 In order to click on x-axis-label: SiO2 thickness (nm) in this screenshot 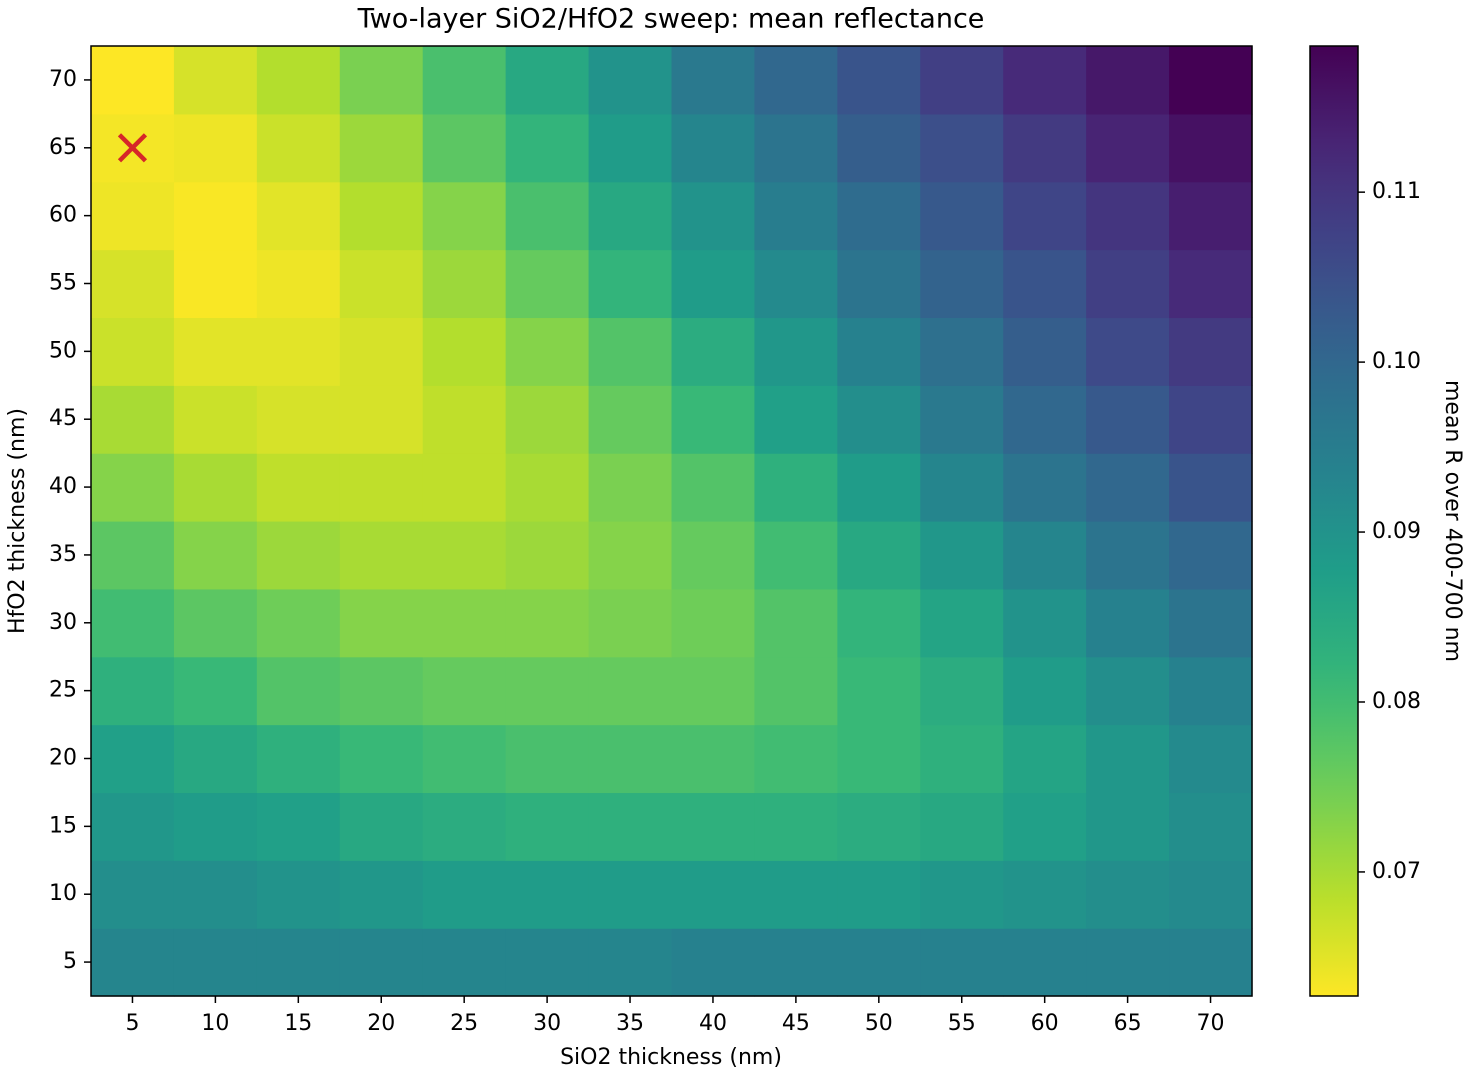, I will do `click(671, 1057)`.